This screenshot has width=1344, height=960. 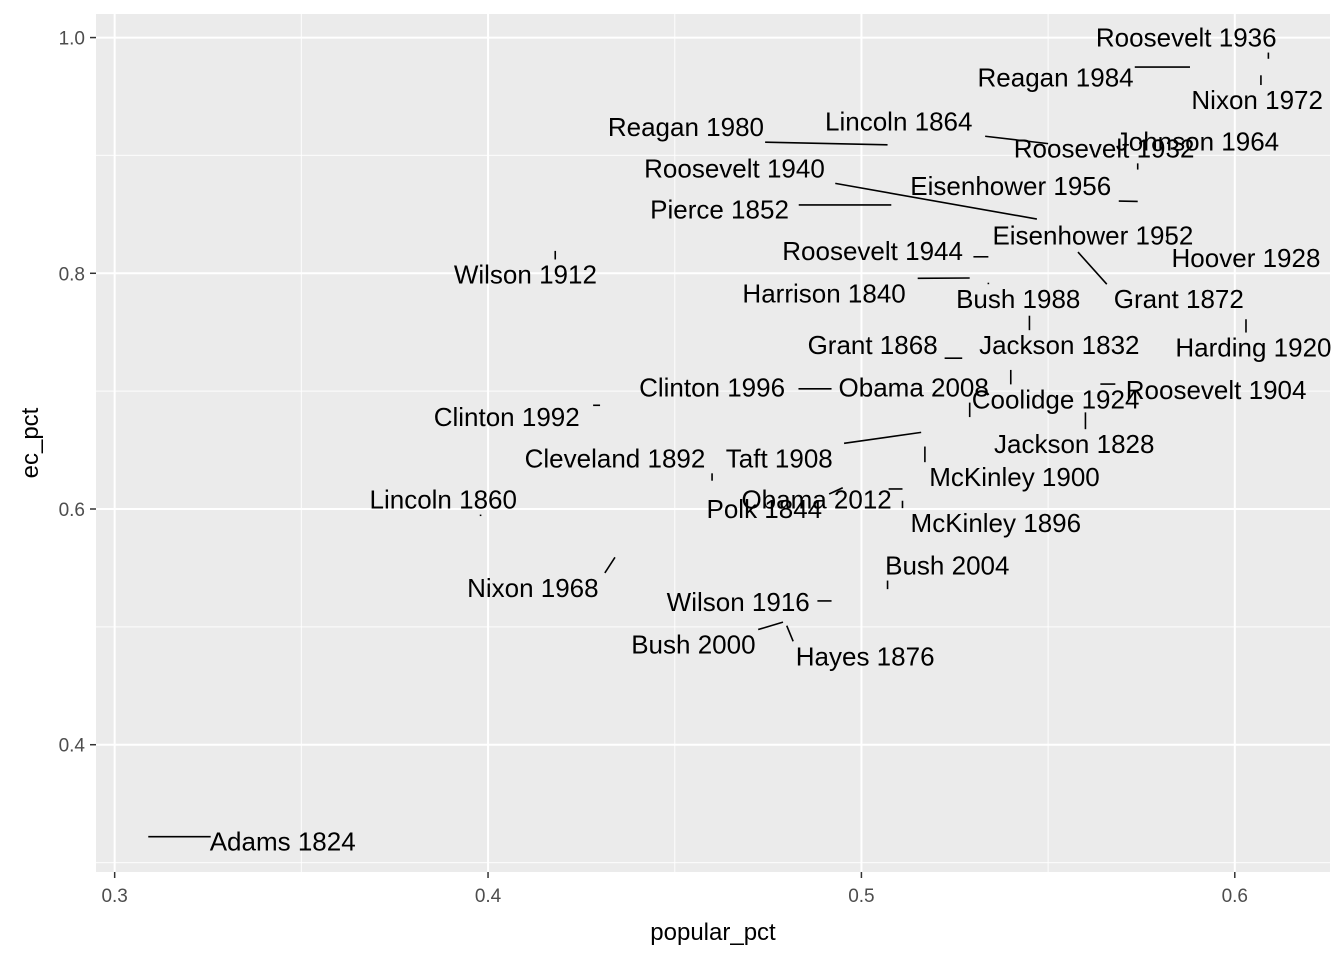 I want to click on y-axis-title: ec_pct, so click(x=30, y=442).